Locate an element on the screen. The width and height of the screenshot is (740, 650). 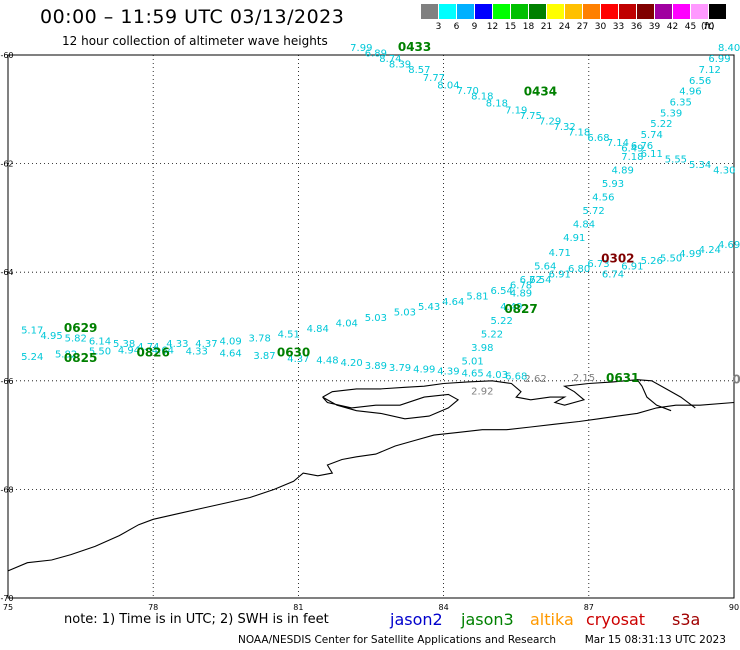
wave-height-value: 5.17 is located at coordinates (32, 331).